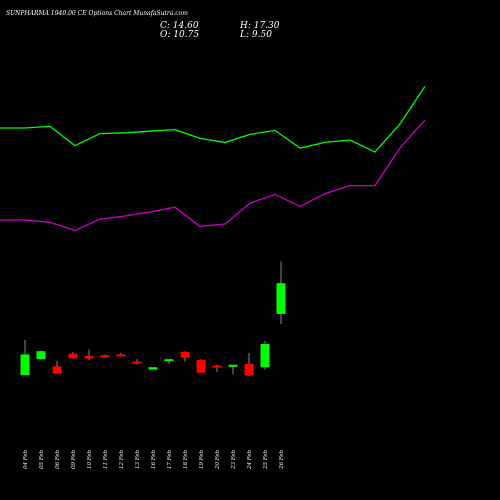  I want to click on x-tick-label: 09 Feb, so click(74, 460).